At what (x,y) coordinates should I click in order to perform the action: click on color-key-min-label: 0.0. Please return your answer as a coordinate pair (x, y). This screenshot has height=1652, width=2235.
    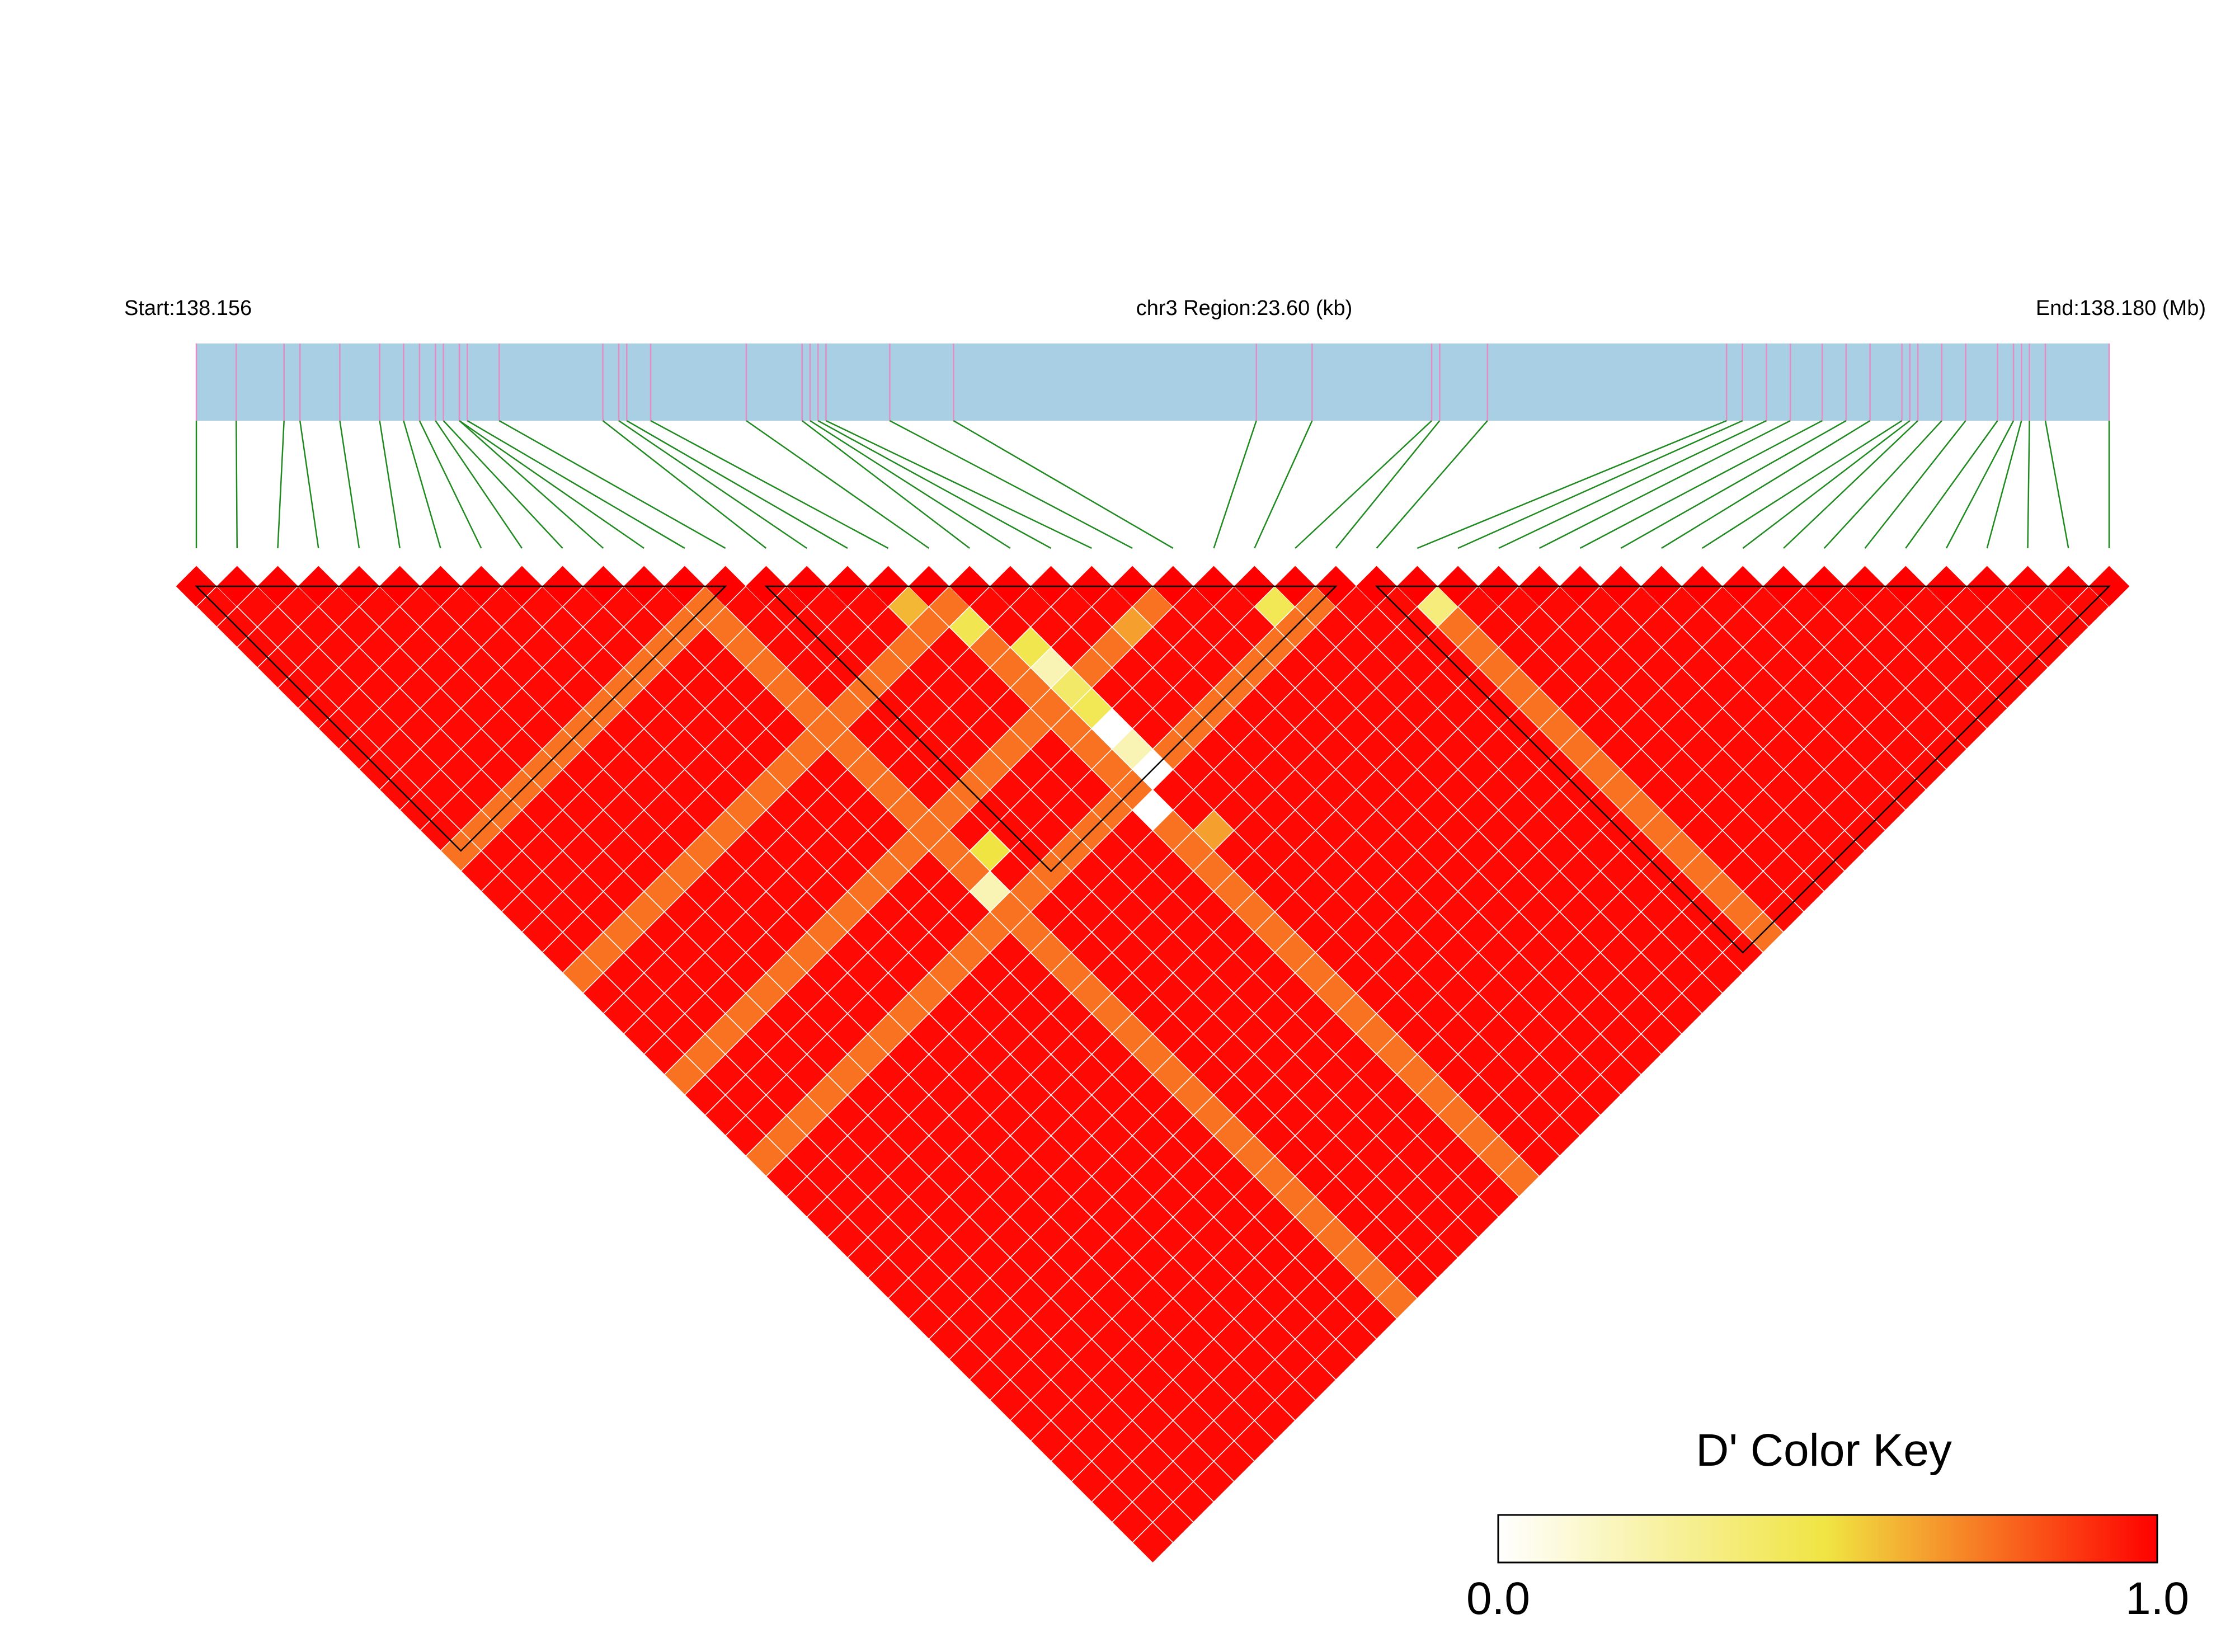
    Looking at the image, I should click on (1498, 1599).